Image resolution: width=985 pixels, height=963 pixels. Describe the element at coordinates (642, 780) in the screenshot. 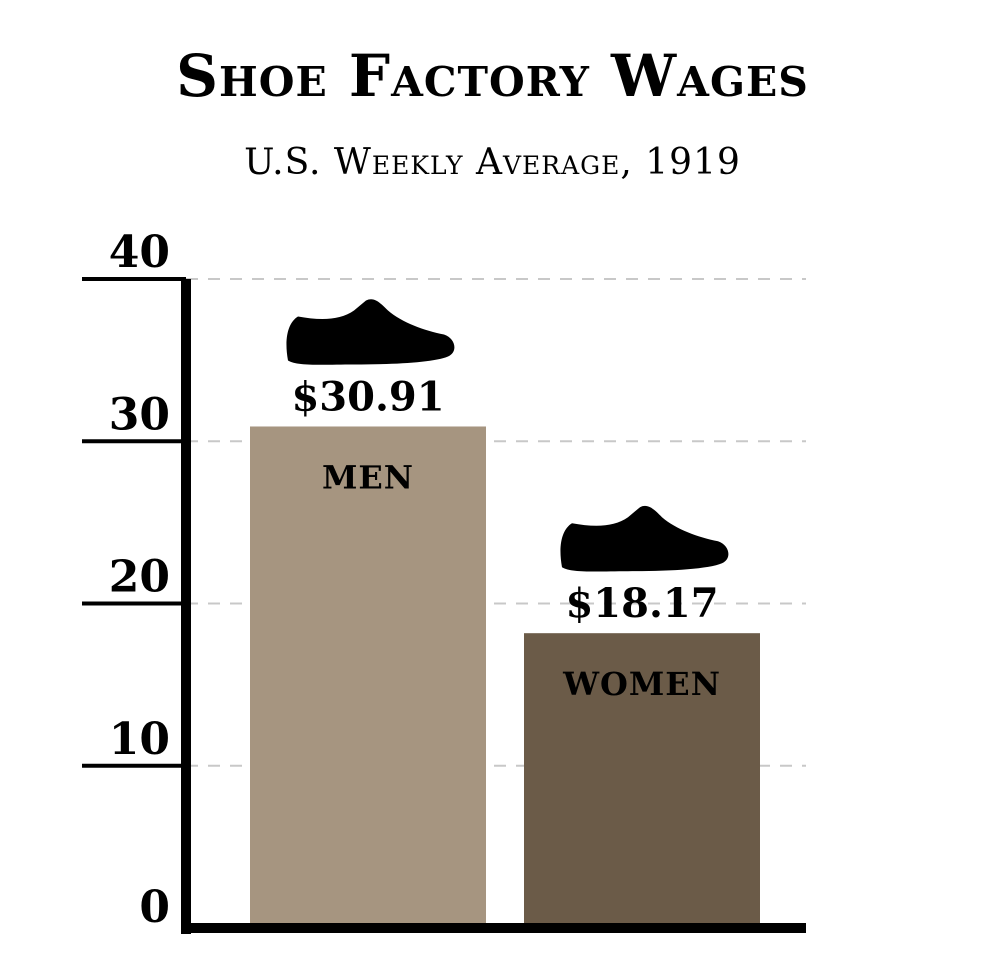

I see `bar-women` at that location.